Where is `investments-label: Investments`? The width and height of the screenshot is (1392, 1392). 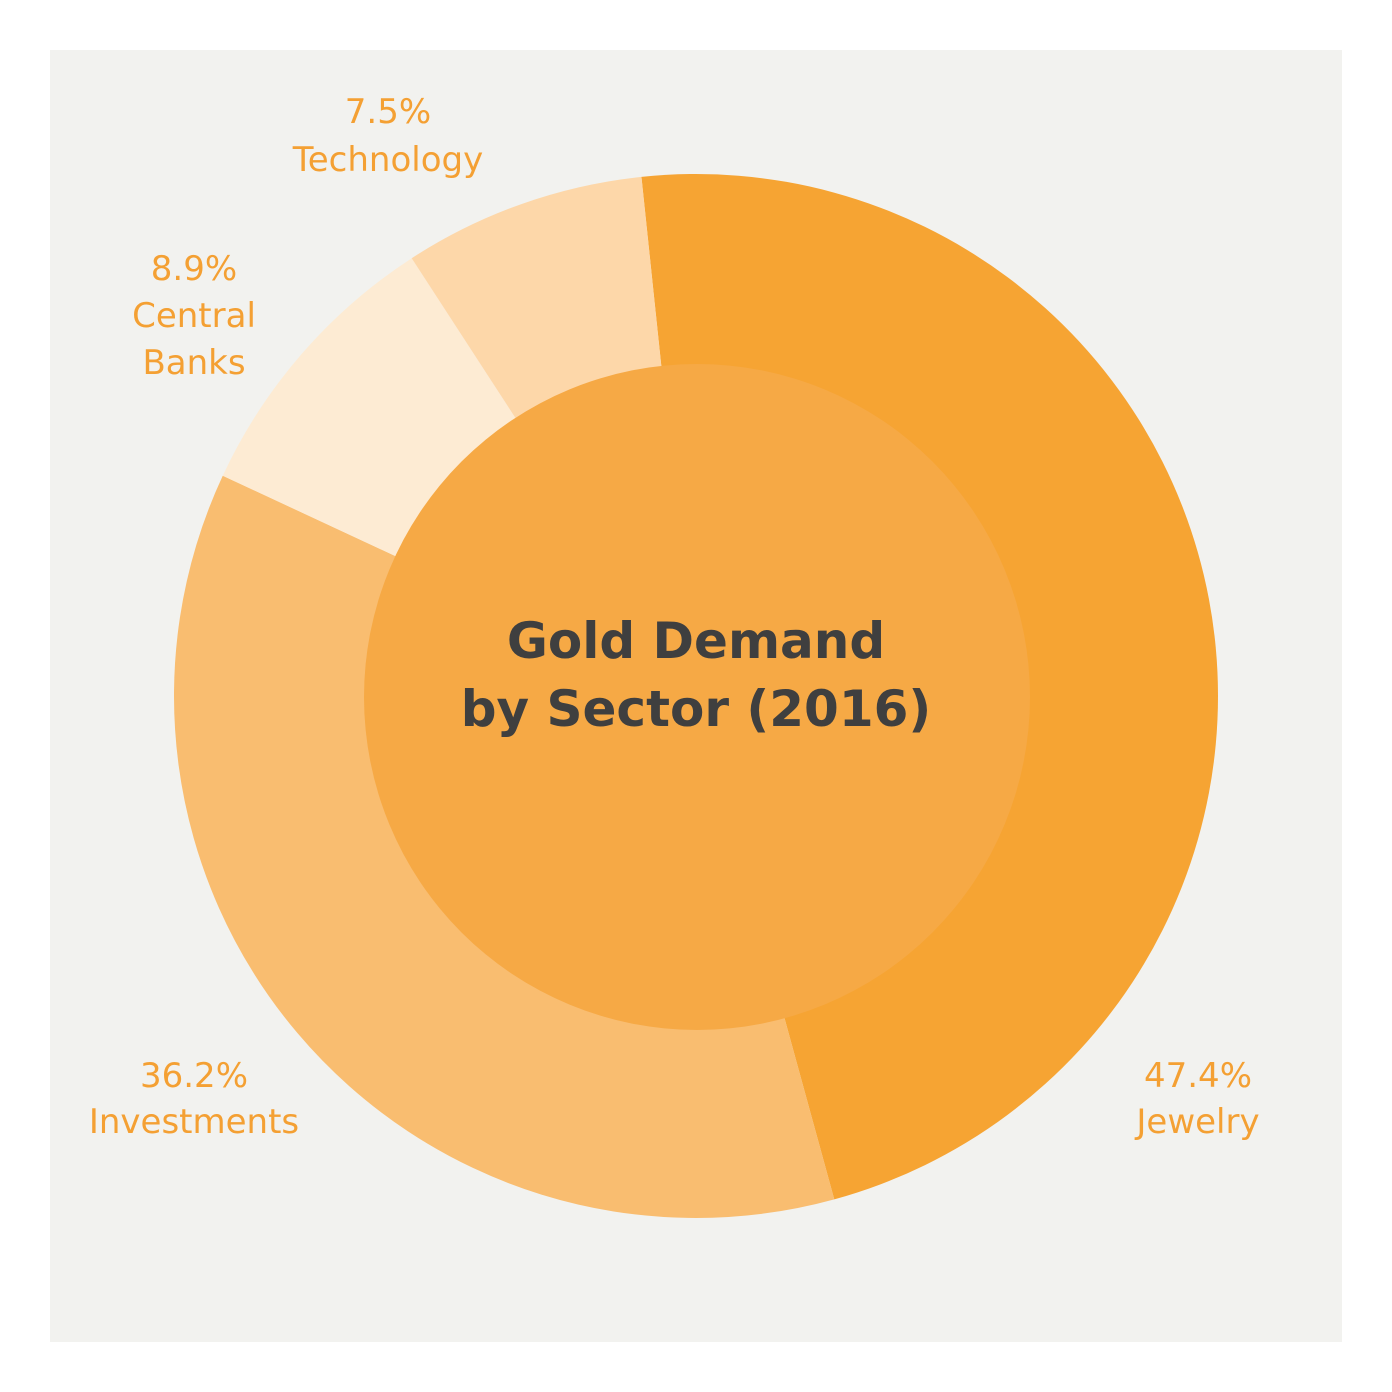
investments-label: Investments is located at coordinates (194, 1122).